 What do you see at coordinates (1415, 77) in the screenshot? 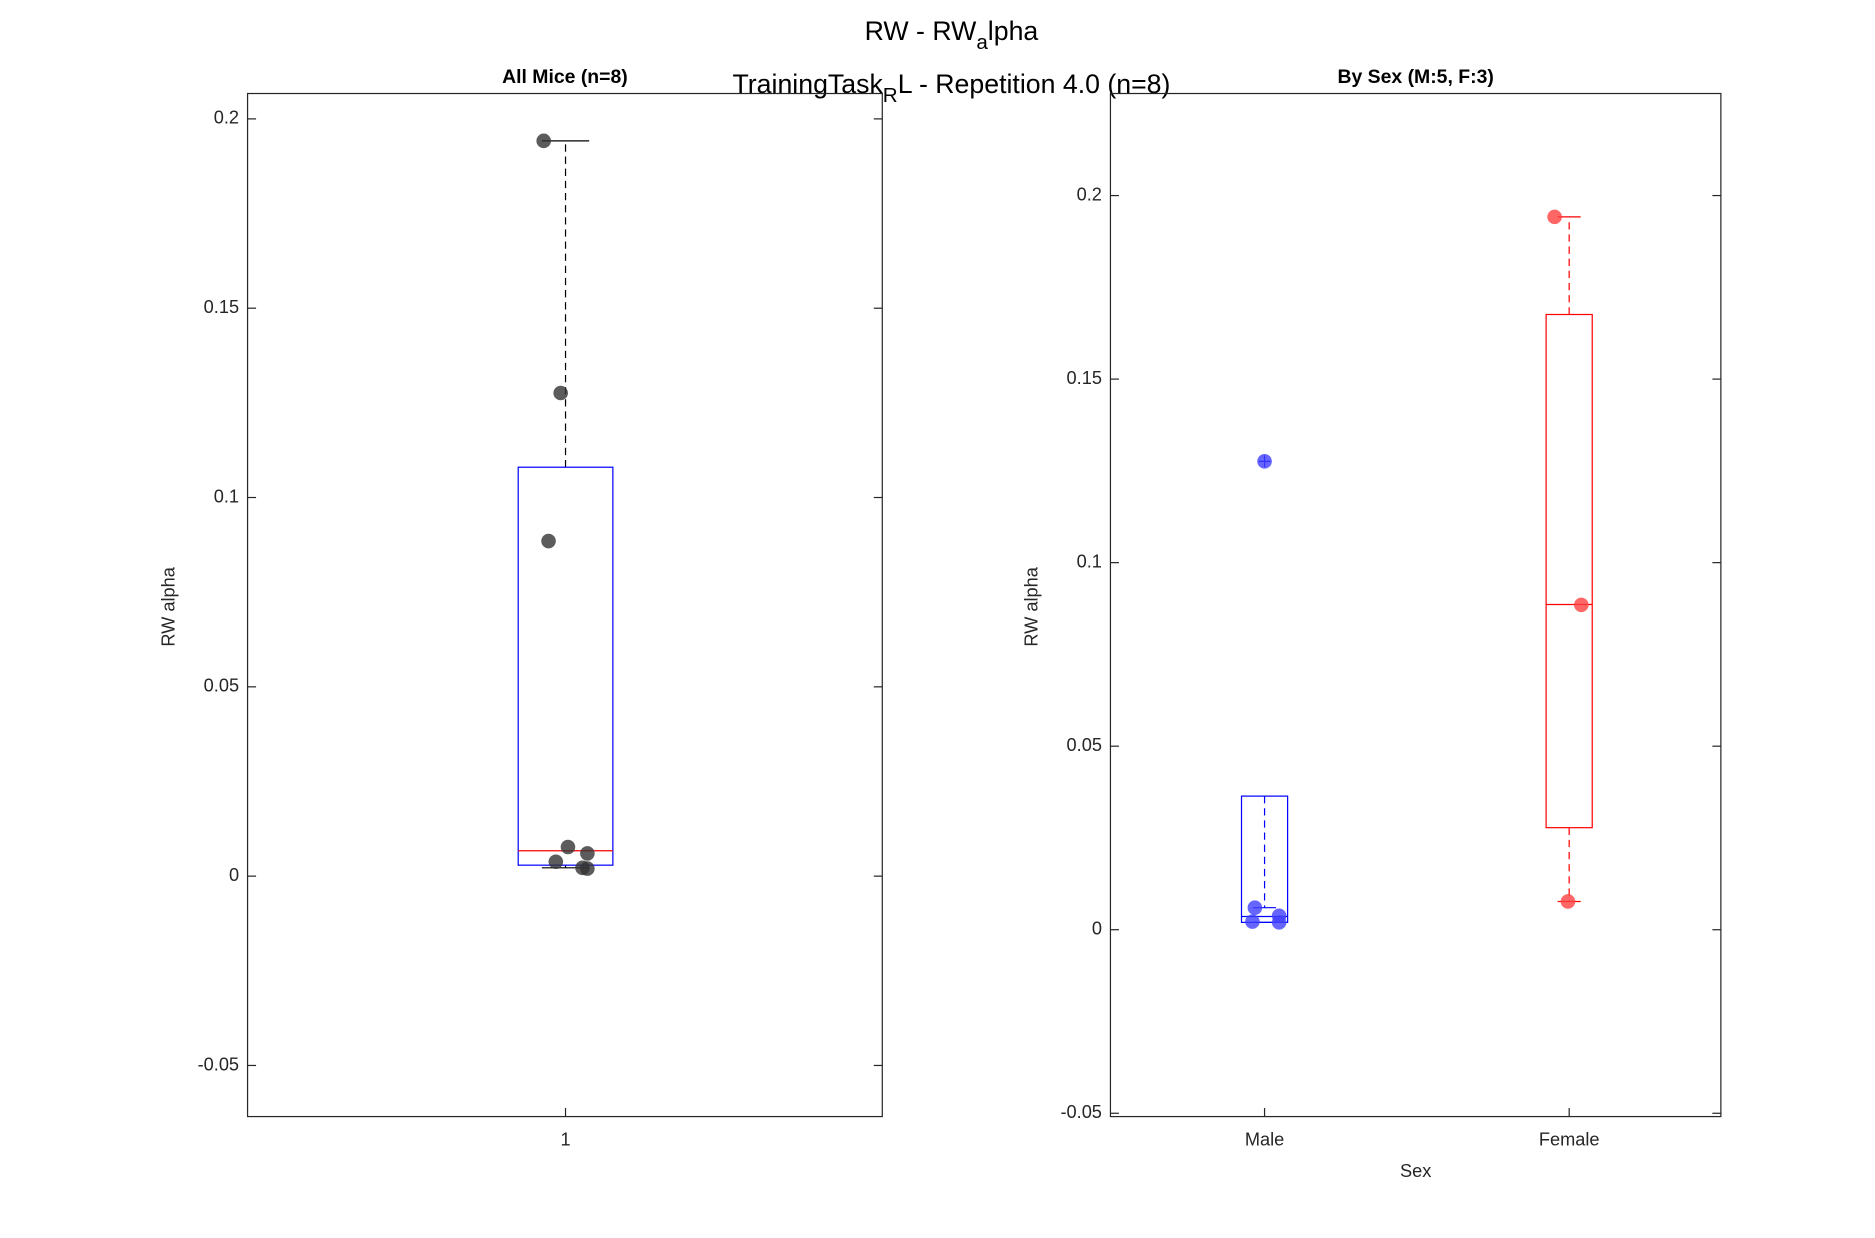
I see `axes-title: By Sex (M:5, F:3)` at bounding box center [1415, 77].